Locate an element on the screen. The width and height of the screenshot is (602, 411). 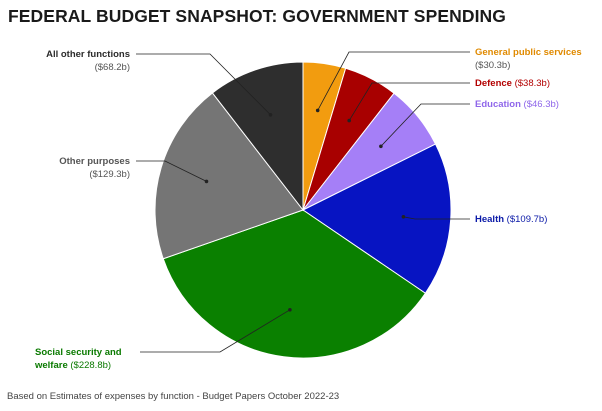
leader-line-other-purposes is located at coordinates (171, 171).